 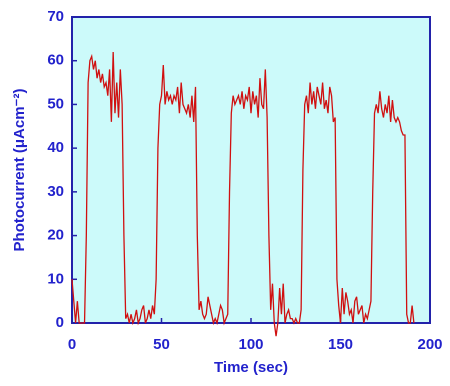 I want to click on y-tick-label: 10, so click(x=55, y=278).